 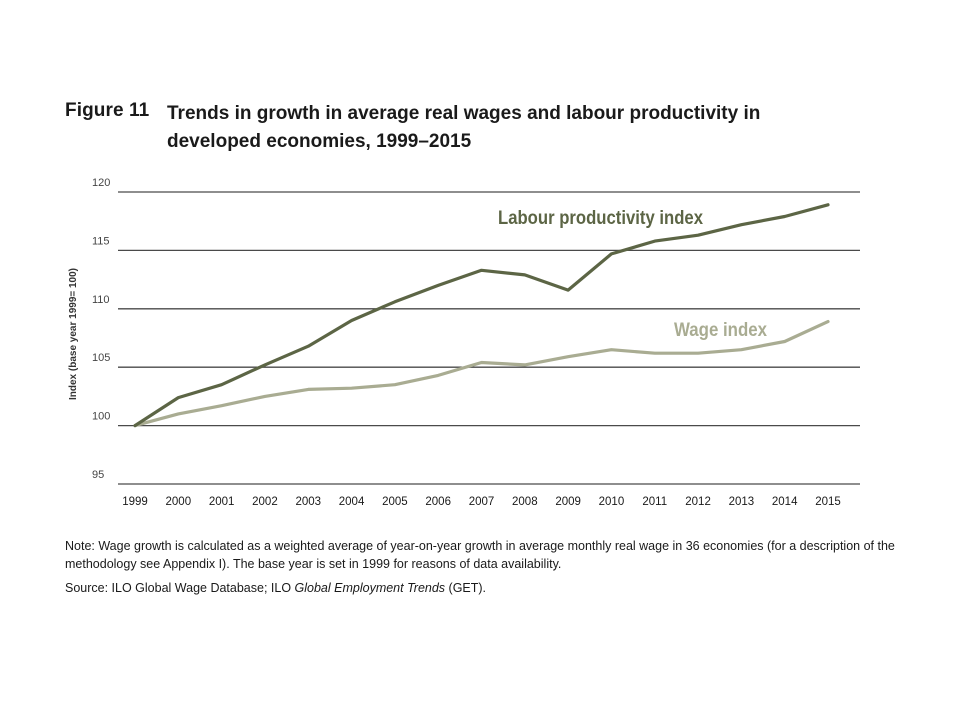 I want to click on x-tick-label: 2013, so click(x=742, y=502).